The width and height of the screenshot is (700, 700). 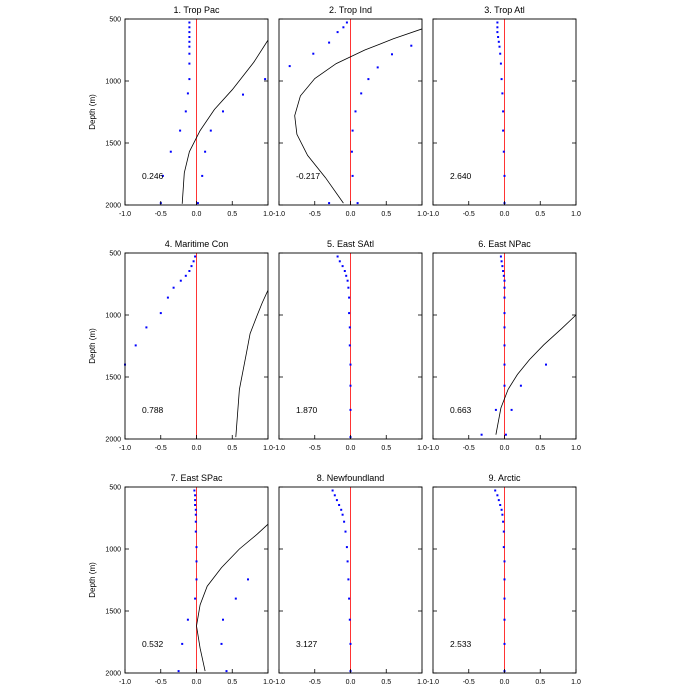 What do you see at coordinates (308, 176) in the screenshot?
I see `panel-value-label: -0.217` at bounding box center [308, 176].